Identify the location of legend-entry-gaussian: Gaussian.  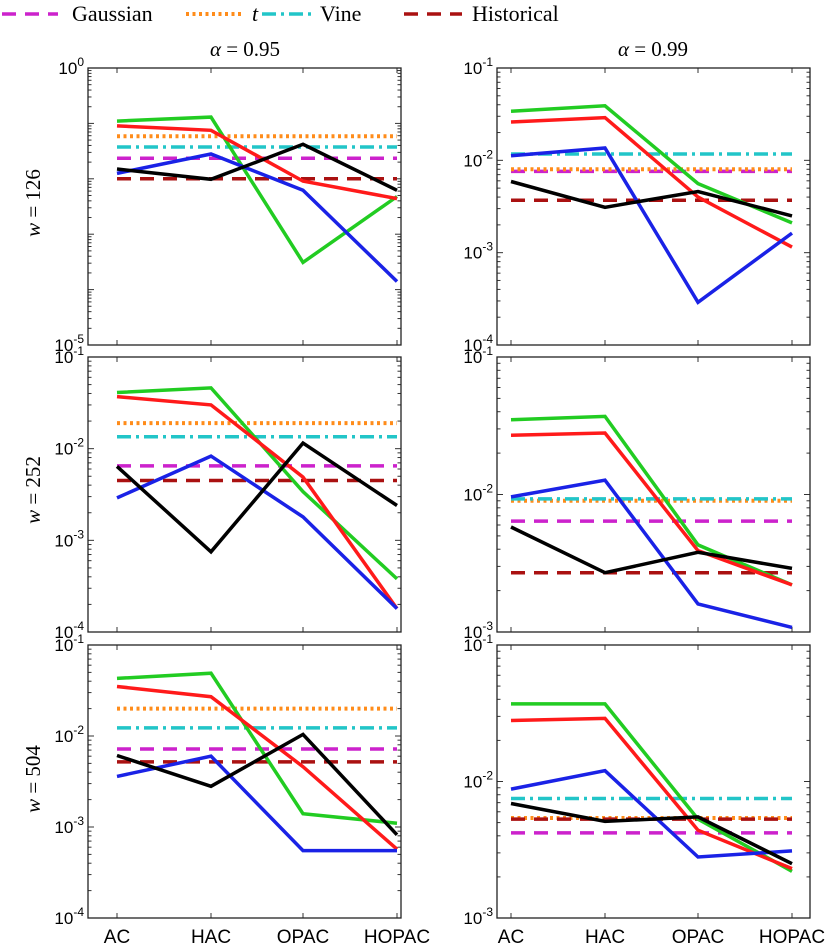
(77, 13).